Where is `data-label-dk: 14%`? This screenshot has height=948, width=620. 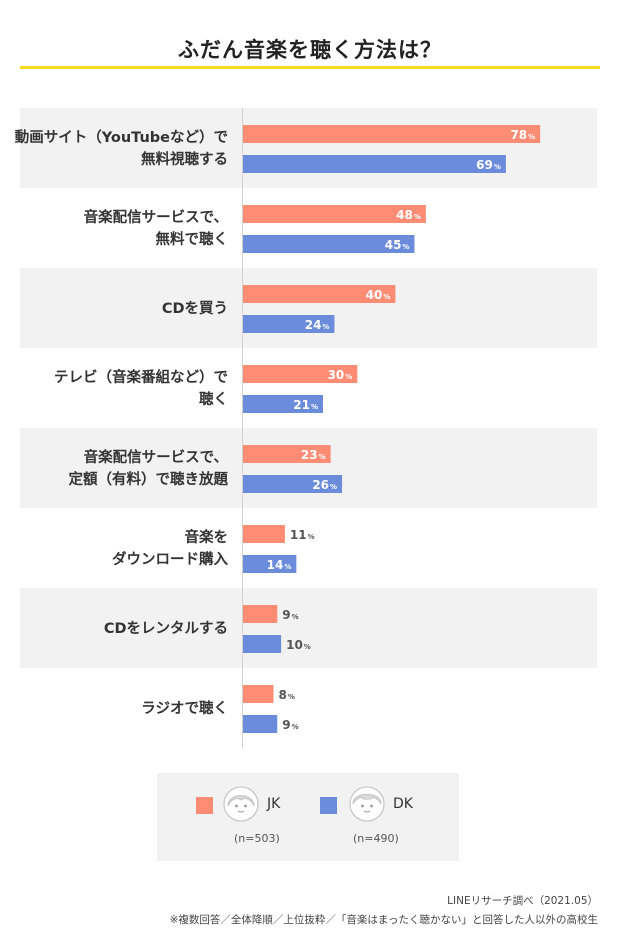
data-label-dk: 14% is located at coordinates (279, 565).